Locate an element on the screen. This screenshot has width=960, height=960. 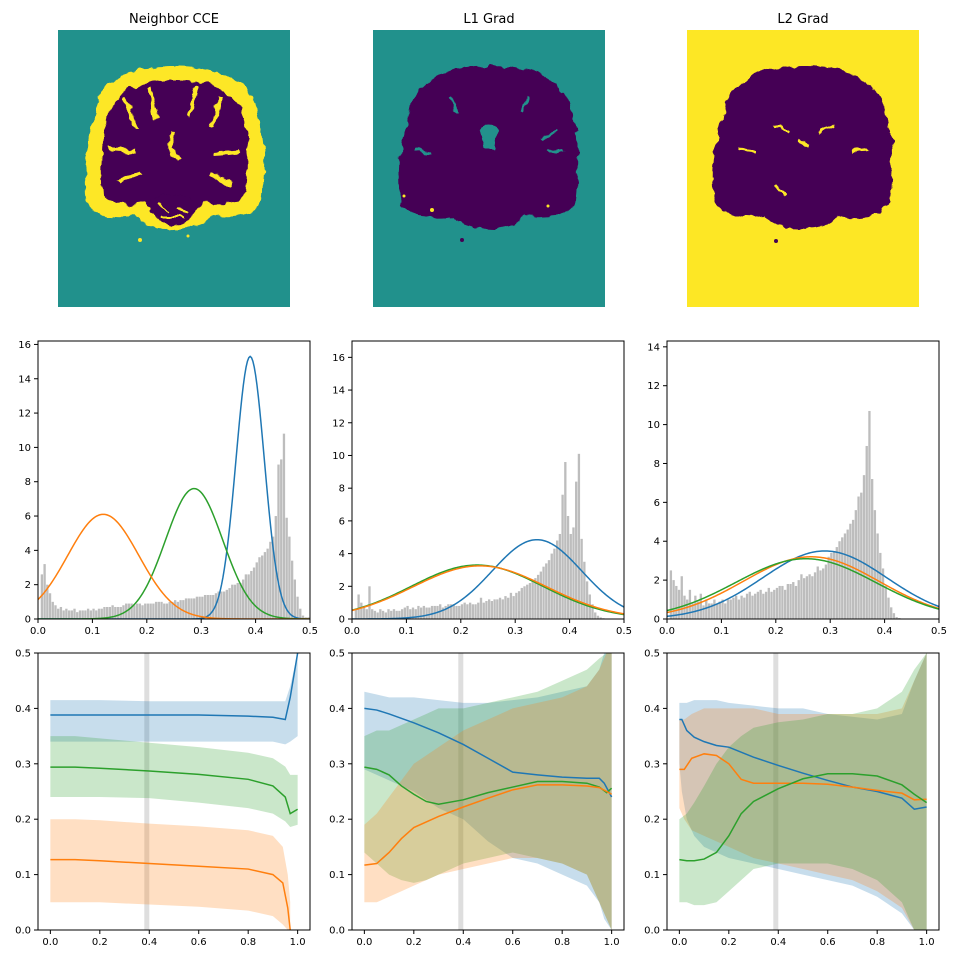
y-tick-label: 0.5 is located at coordinates (337, 654).